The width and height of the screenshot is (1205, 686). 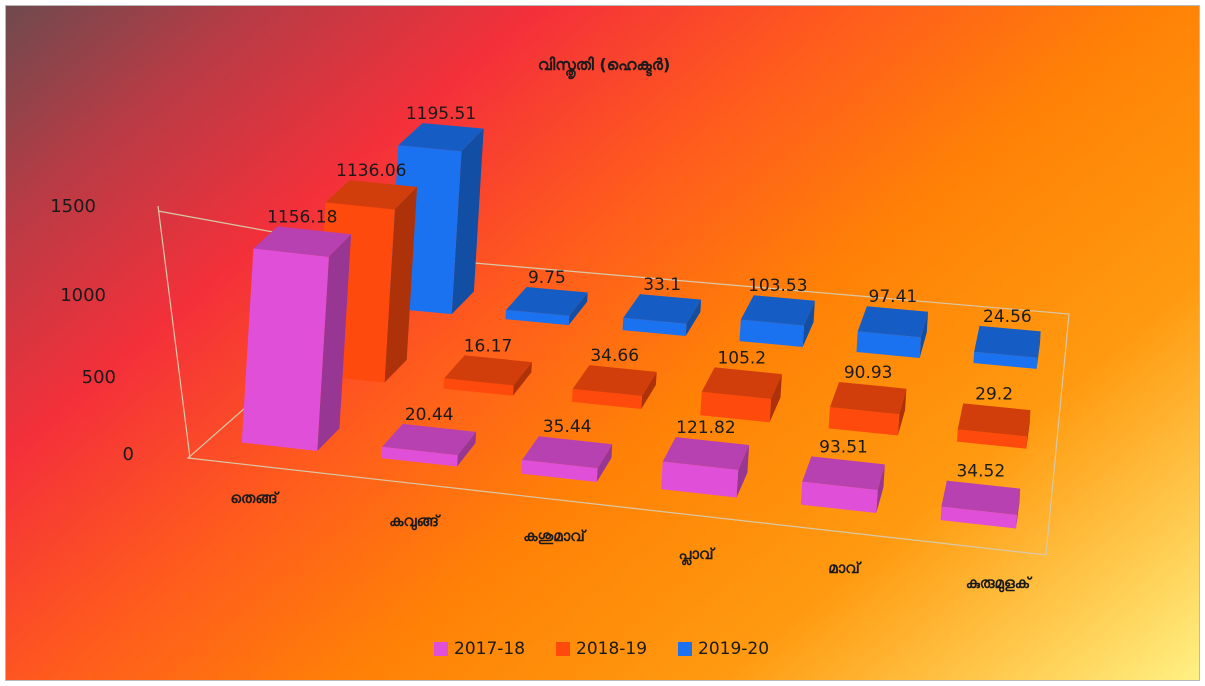 What do you see at coordinates (845, 568) in the screenshot?
I see `category-label: മാവ്` at bounding box center [845, 568].